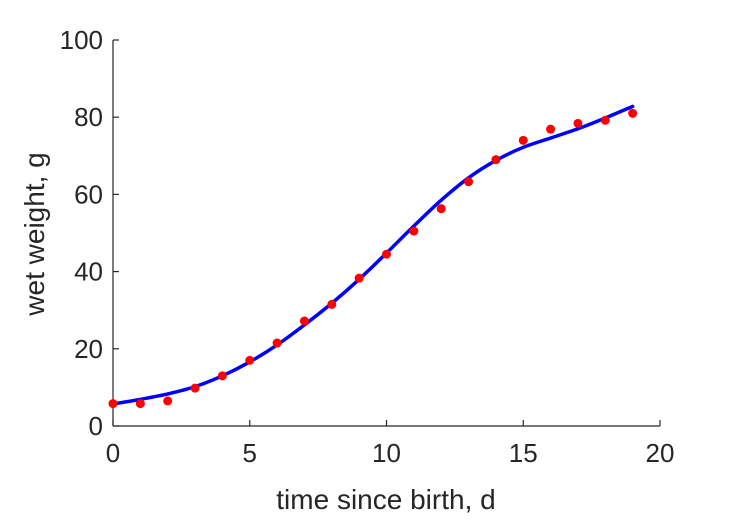 The width and height of the screenshot is (729, 521). What do you see at coordinates (88, 349) in the screenshot?
I see `y-tick-label: 20` at bounding box center [88, 349].